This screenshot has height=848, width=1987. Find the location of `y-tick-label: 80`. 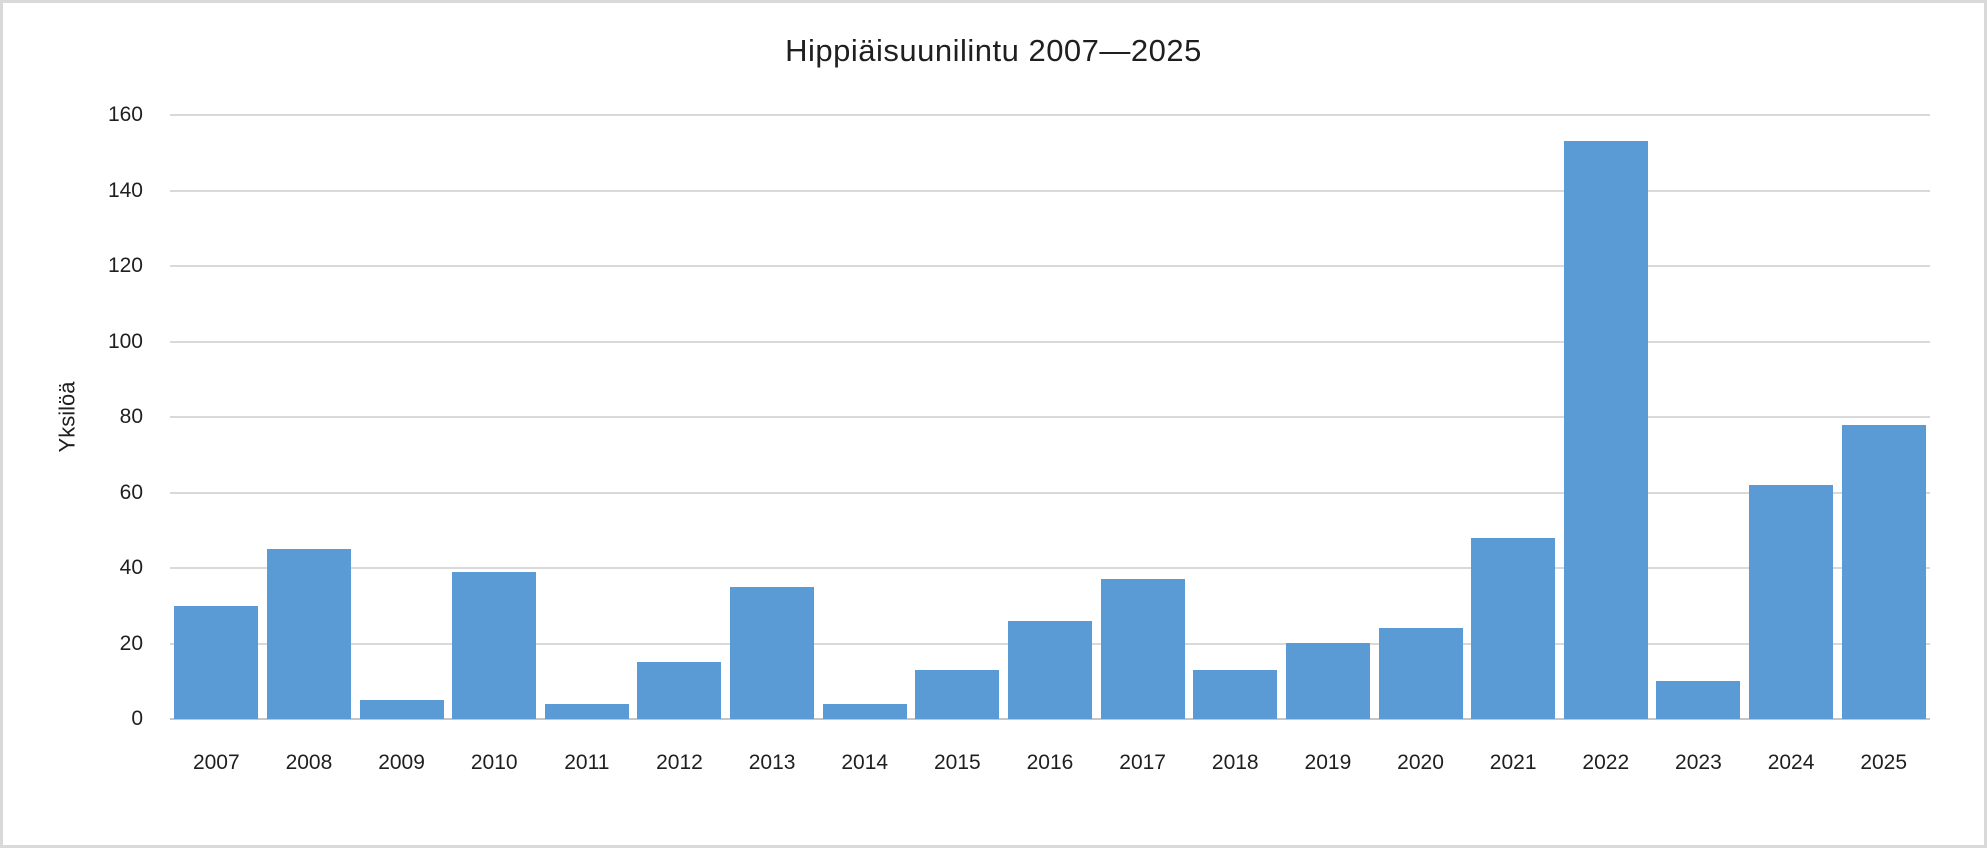

y-tick-label: 80 is located at coordinates (131, 416).